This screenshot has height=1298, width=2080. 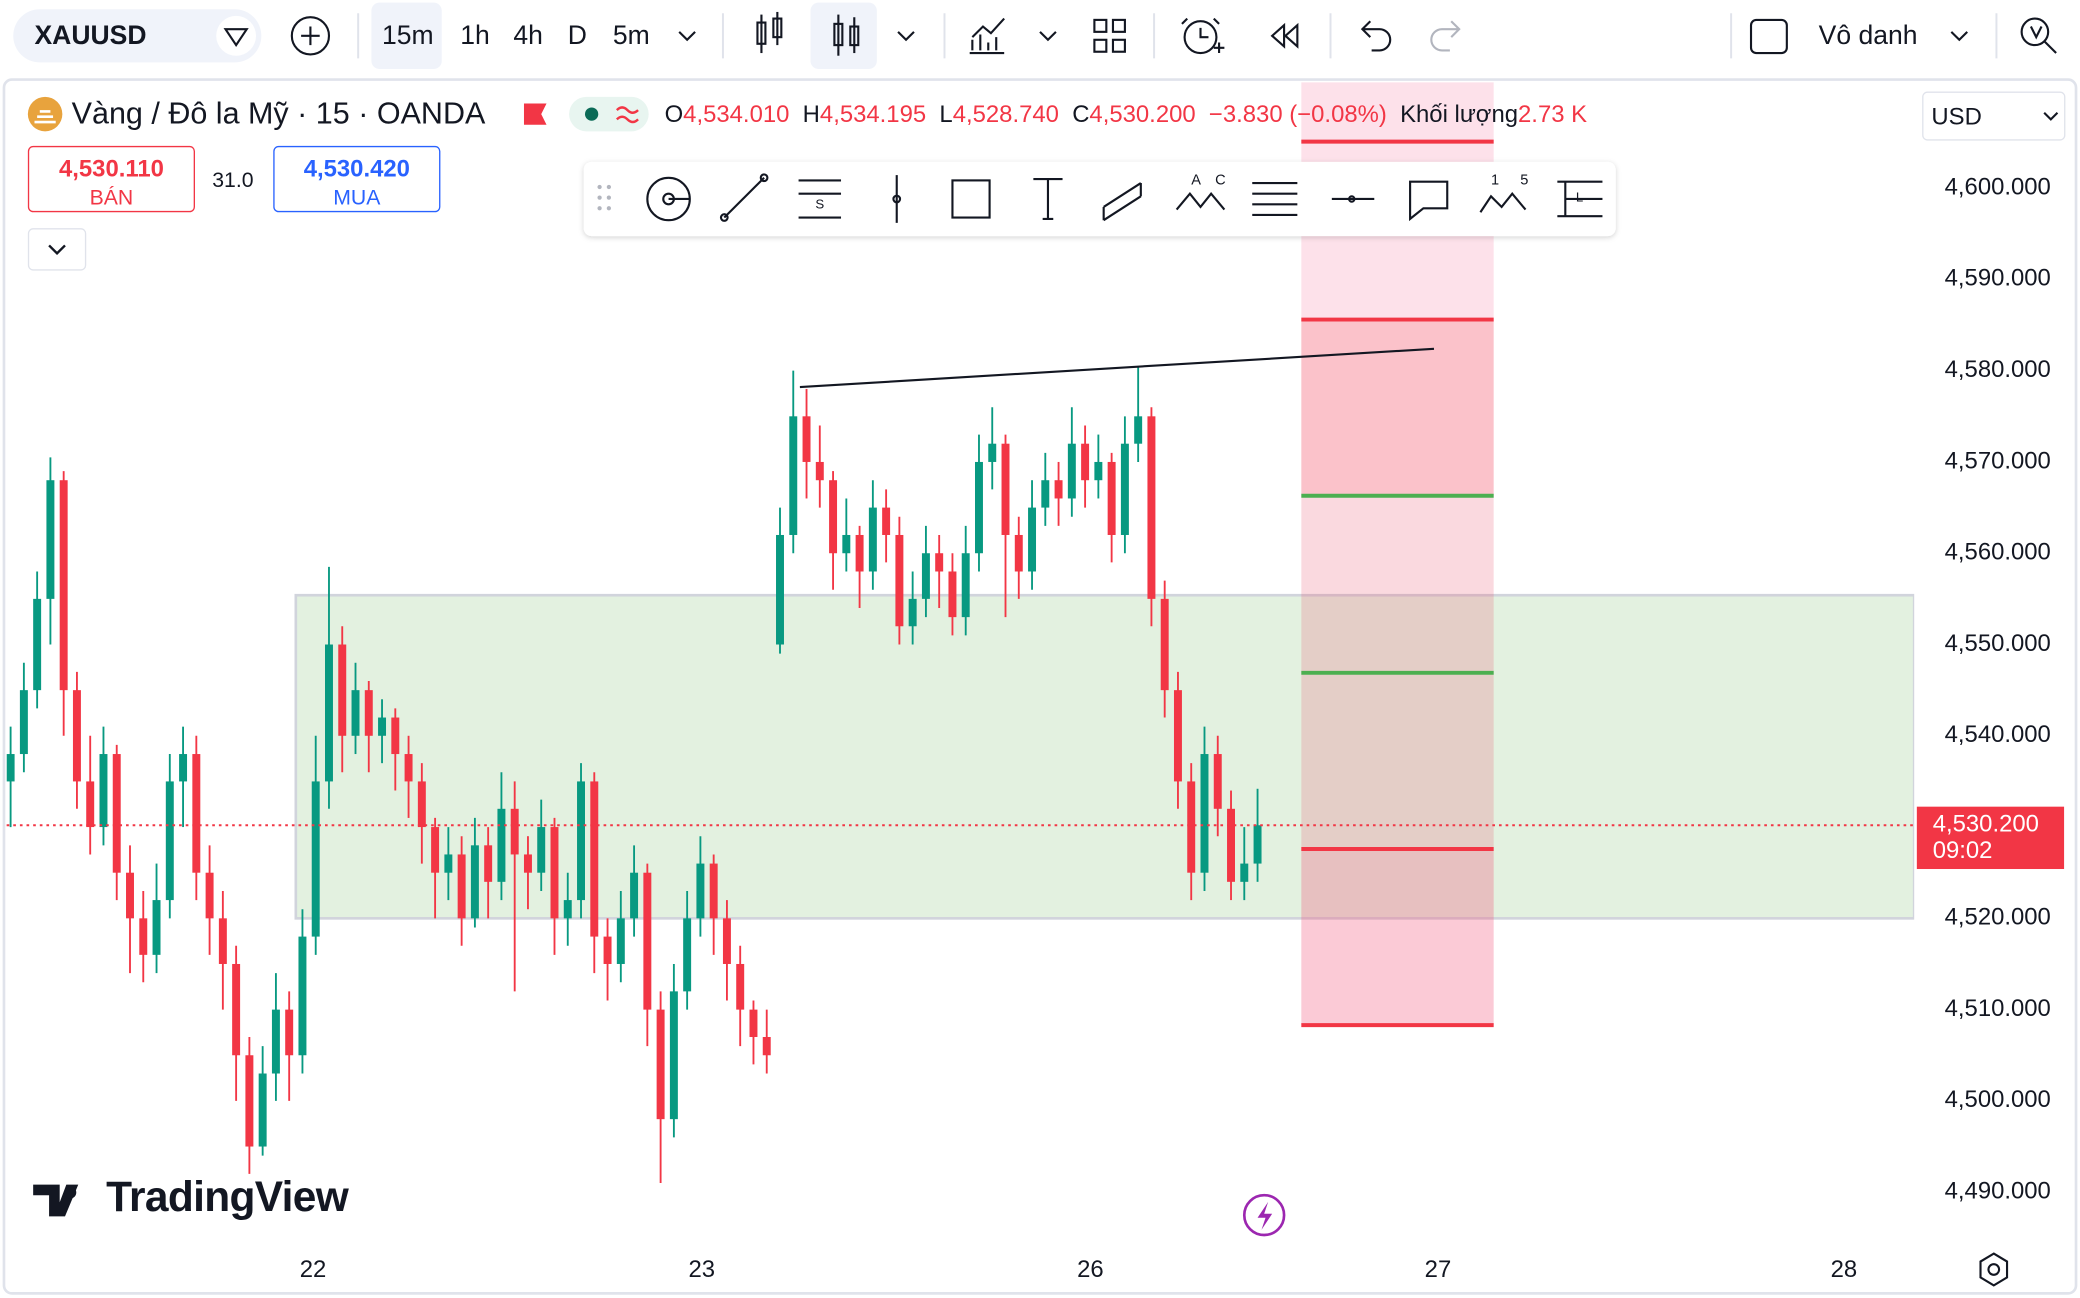 What do you see at coordinates (1005, 114) in the screenshot?
I see `ohlc-value: 4,528.740` at bounding box center [1005, 114].